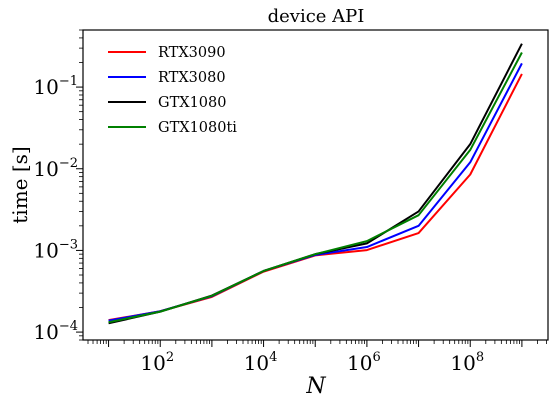 This screenshot has height=402, width=550. I want to click on y-tick-label: 10⁻², so click(55, 168).